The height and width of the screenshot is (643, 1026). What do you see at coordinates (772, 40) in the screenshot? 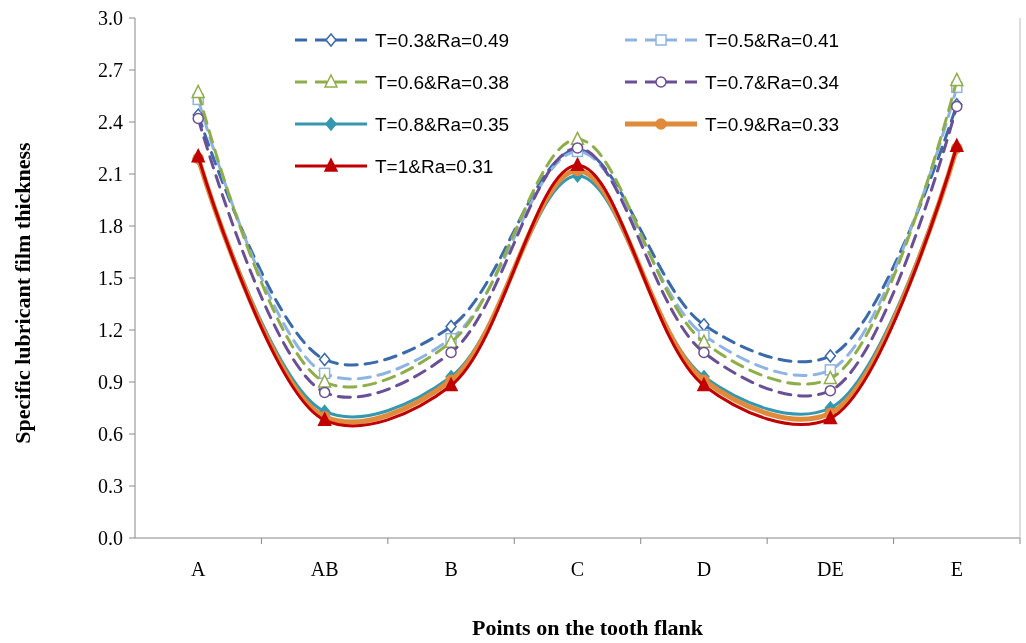
I see `legend-label: T=0.5&Ra=0.41` at bounding box center [772, 40].